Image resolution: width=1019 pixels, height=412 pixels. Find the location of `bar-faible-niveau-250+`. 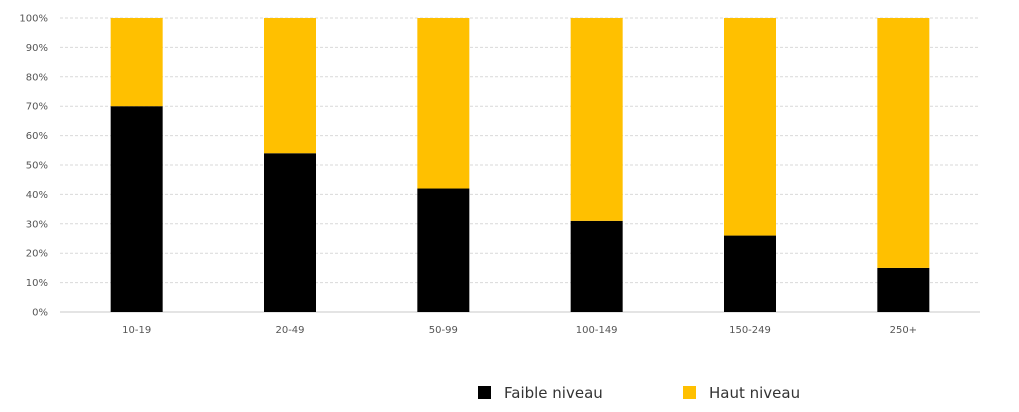

bar-faible-niveau-250+ is located at coordinates (903, 289).